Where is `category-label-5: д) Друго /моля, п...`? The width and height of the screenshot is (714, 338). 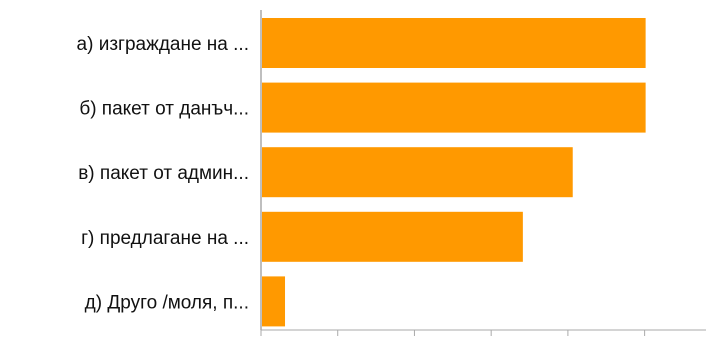
category-label-5: д) Друго /моля, п... is located at coordinates (167, 302).